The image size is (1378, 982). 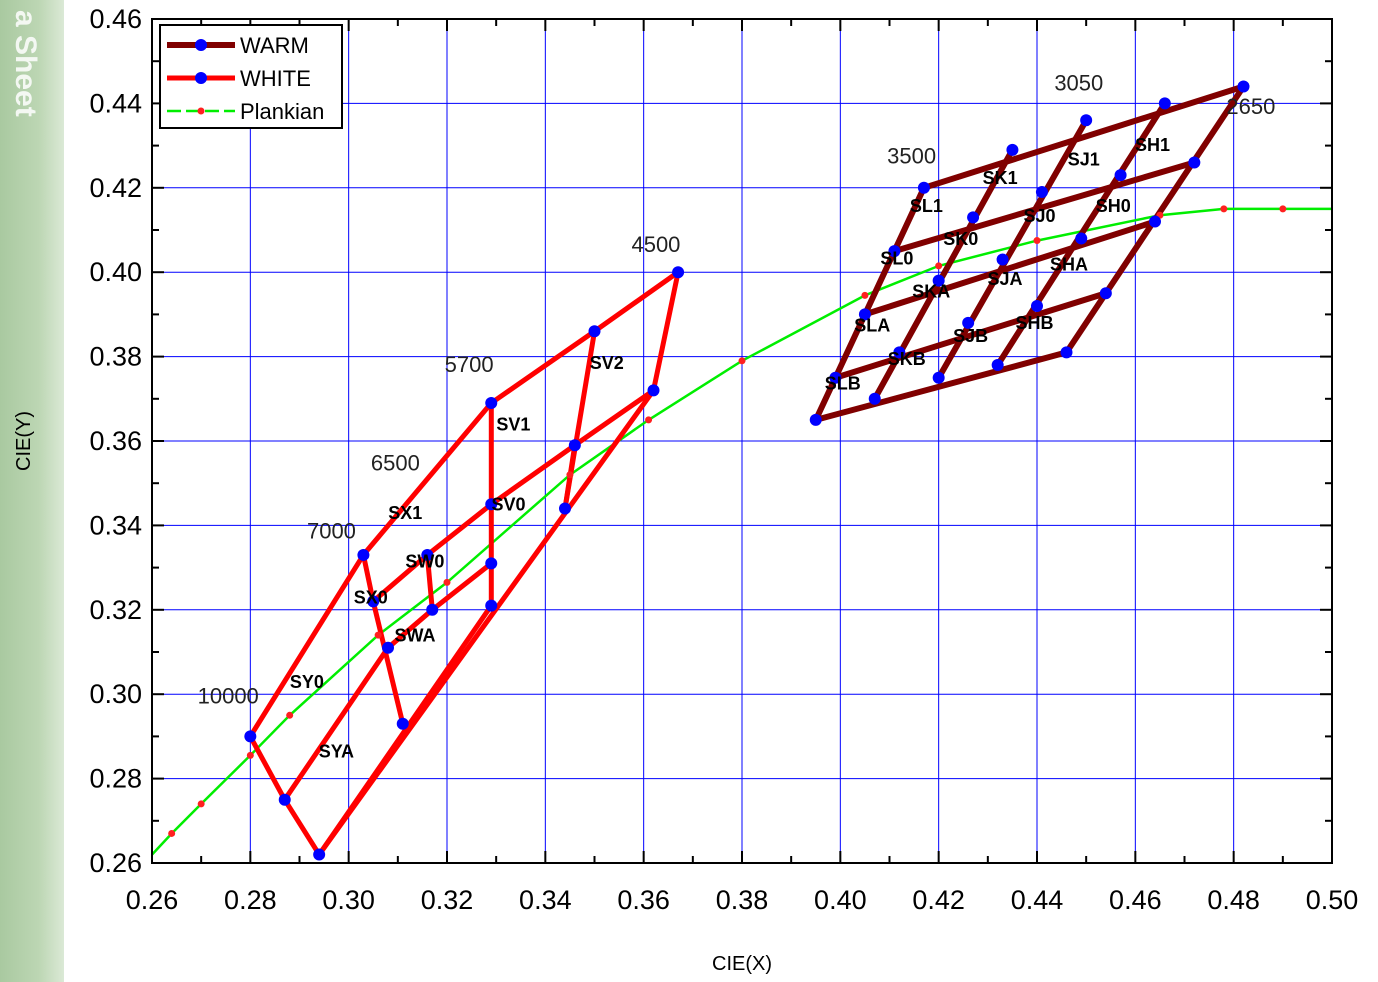 I want to click on bin-label: SY0, so click(x=307, y=682).